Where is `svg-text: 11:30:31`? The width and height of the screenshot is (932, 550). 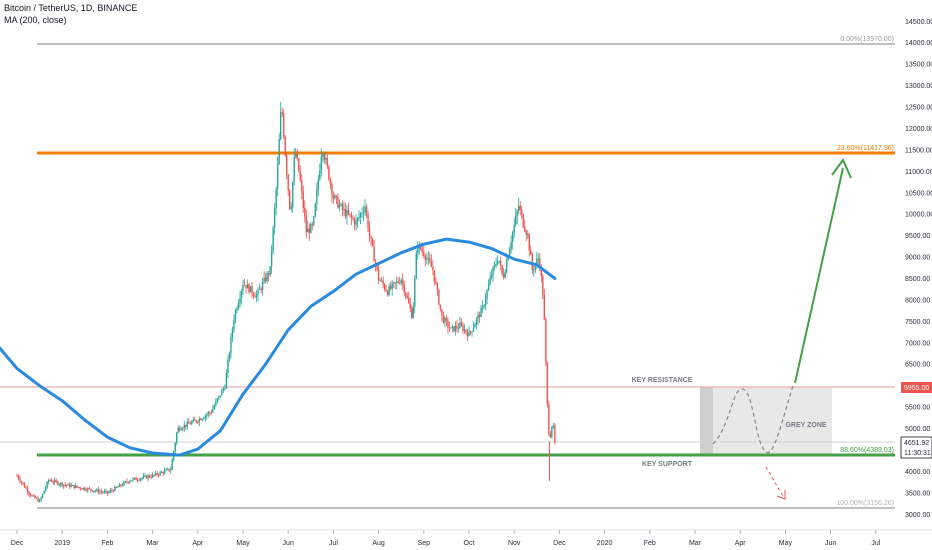
svg-text: 11:30:31 is located at coordinates (917, 453).